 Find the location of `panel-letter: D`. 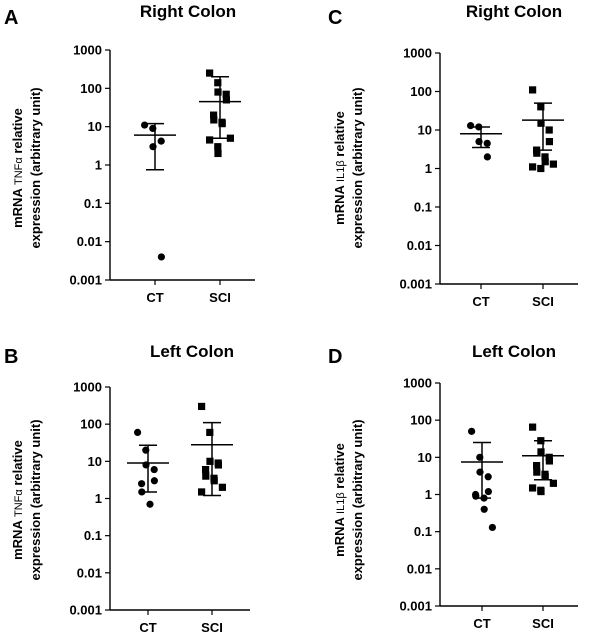

panel-letter: D is located at coordinates (335, 357).